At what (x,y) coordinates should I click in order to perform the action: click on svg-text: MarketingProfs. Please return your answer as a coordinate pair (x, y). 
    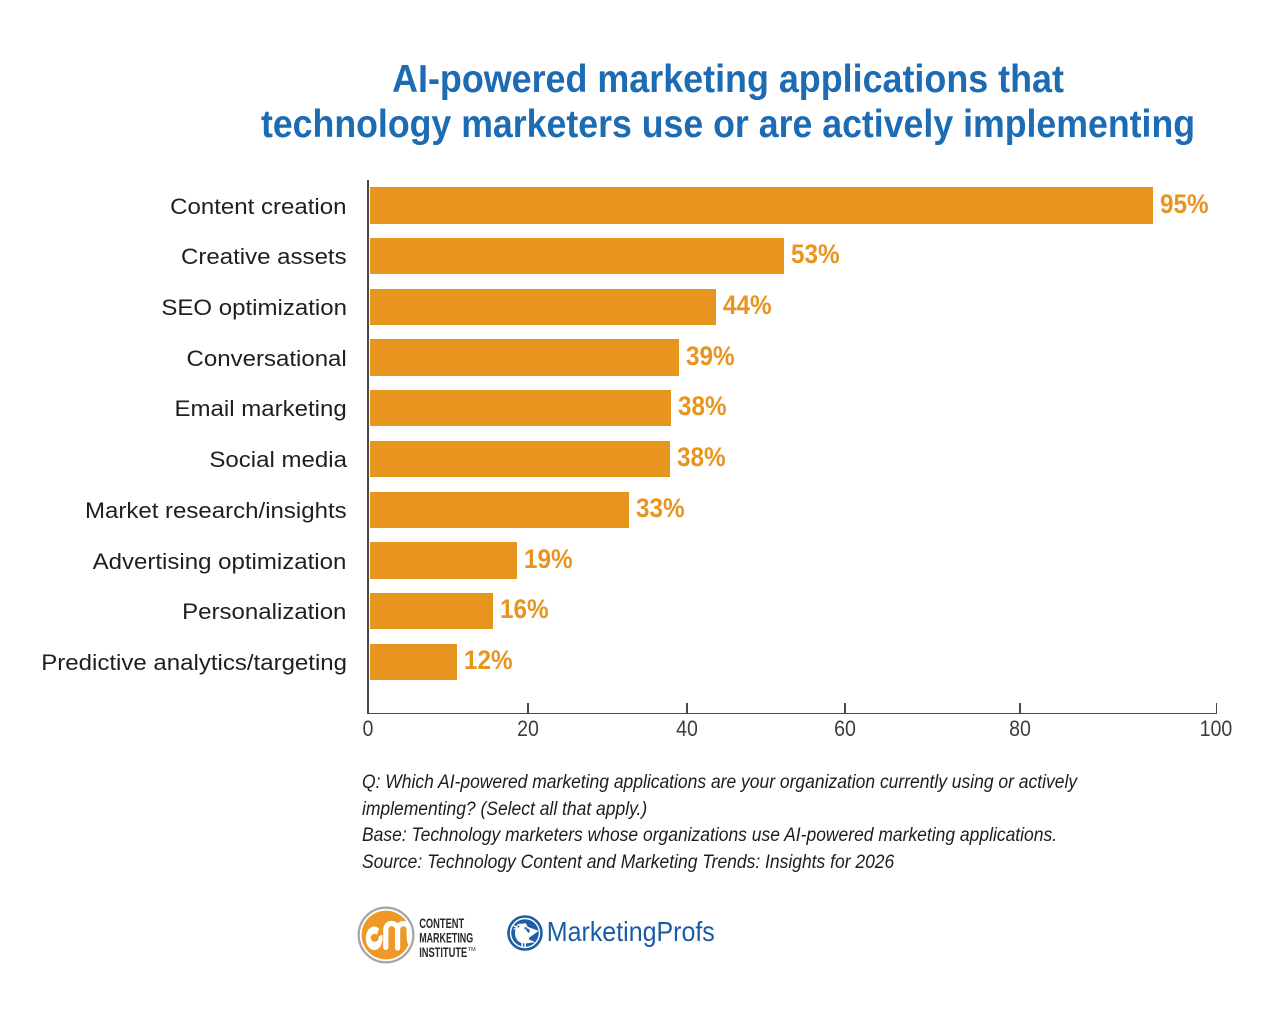
    Looking at the image, I should click on (631, 931).